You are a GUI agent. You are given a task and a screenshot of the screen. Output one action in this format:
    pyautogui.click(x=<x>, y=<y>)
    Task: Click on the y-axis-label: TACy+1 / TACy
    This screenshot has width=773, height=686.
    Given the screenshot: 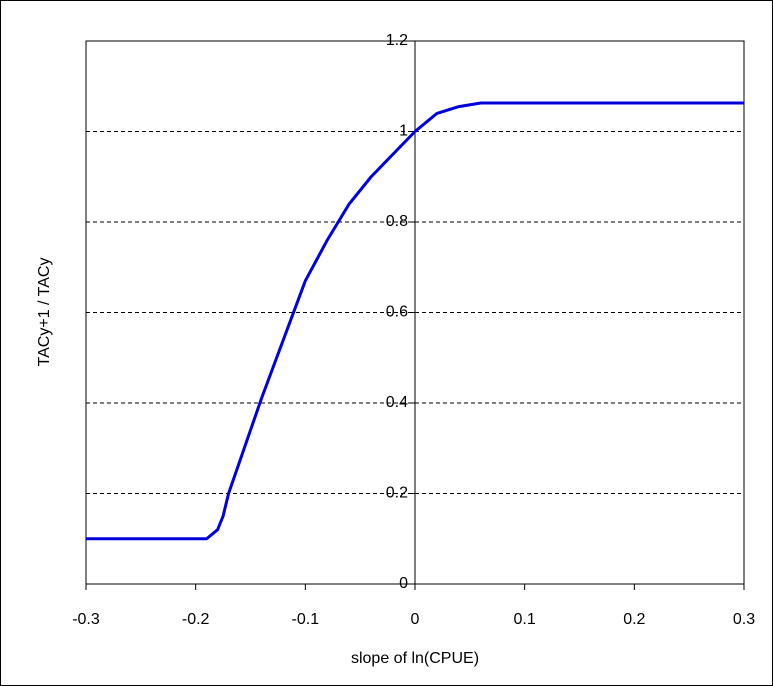 What is the action you would take?
    pyautogui.click(x=44, y=312)
    